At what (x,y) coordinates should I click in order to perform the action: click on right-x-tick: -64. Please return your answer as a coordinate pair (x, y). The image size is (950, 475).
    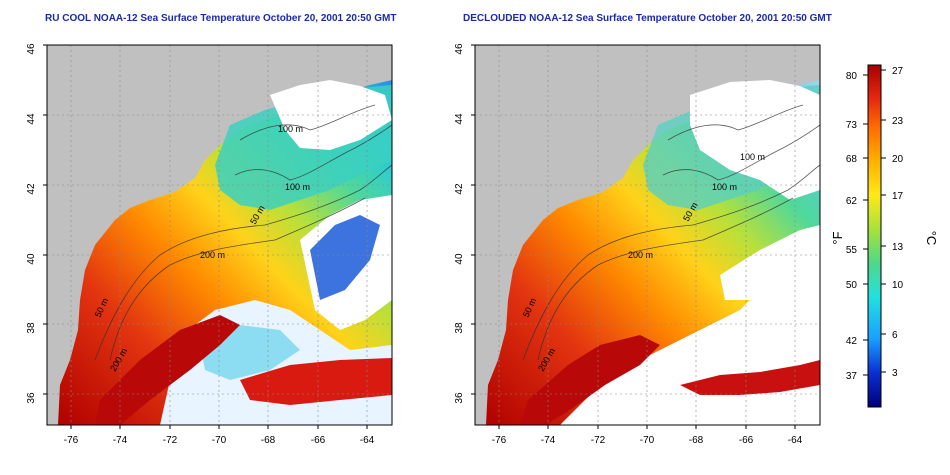
    Looking at the image, I should click on (795, 440).